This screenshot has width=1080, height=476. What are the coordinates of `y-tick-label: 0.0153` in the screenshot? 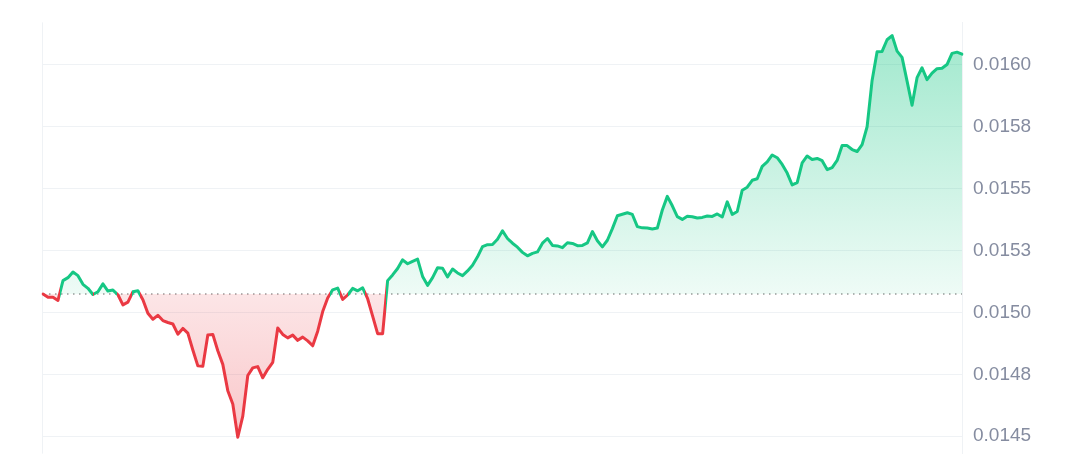 It's located at (1002, 249).